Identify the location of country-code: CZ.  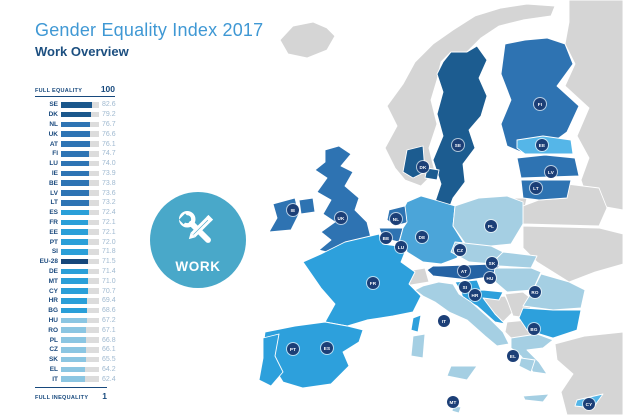
(53, 350).